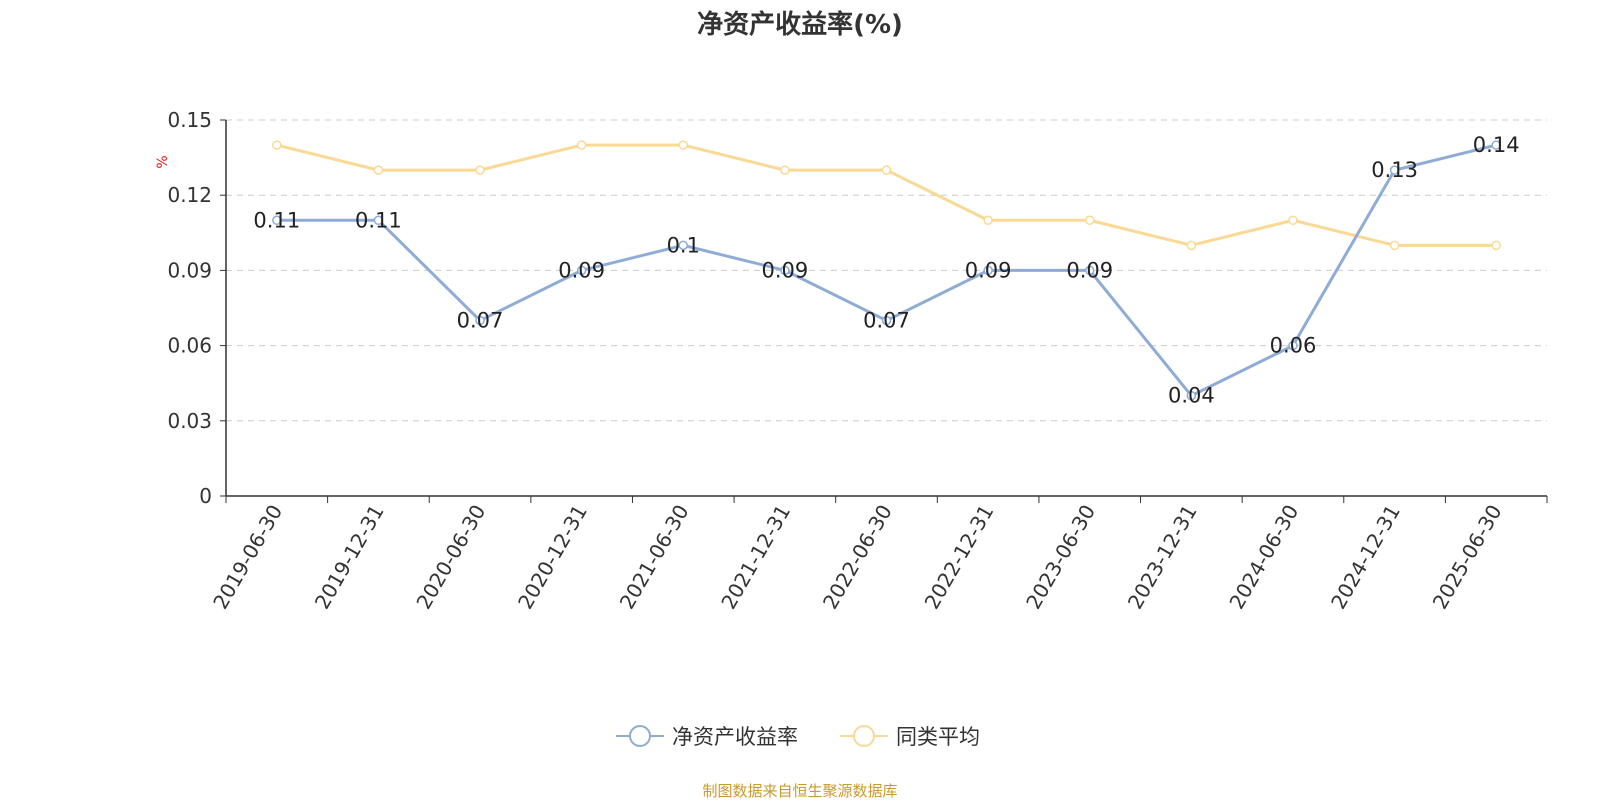 The width and height of the screenshot is (1600, 801). What do you see at coordinates (450, 557) in the screenshot?
I see `x-tick-label: 2020-06-30` at bounding box center [450, 557].